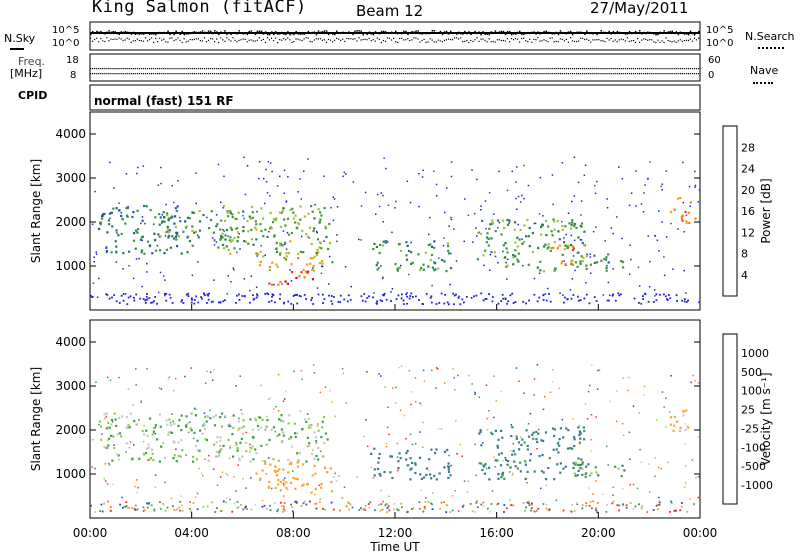  I want to click on ytick-label: 1000, so click(70, 266).